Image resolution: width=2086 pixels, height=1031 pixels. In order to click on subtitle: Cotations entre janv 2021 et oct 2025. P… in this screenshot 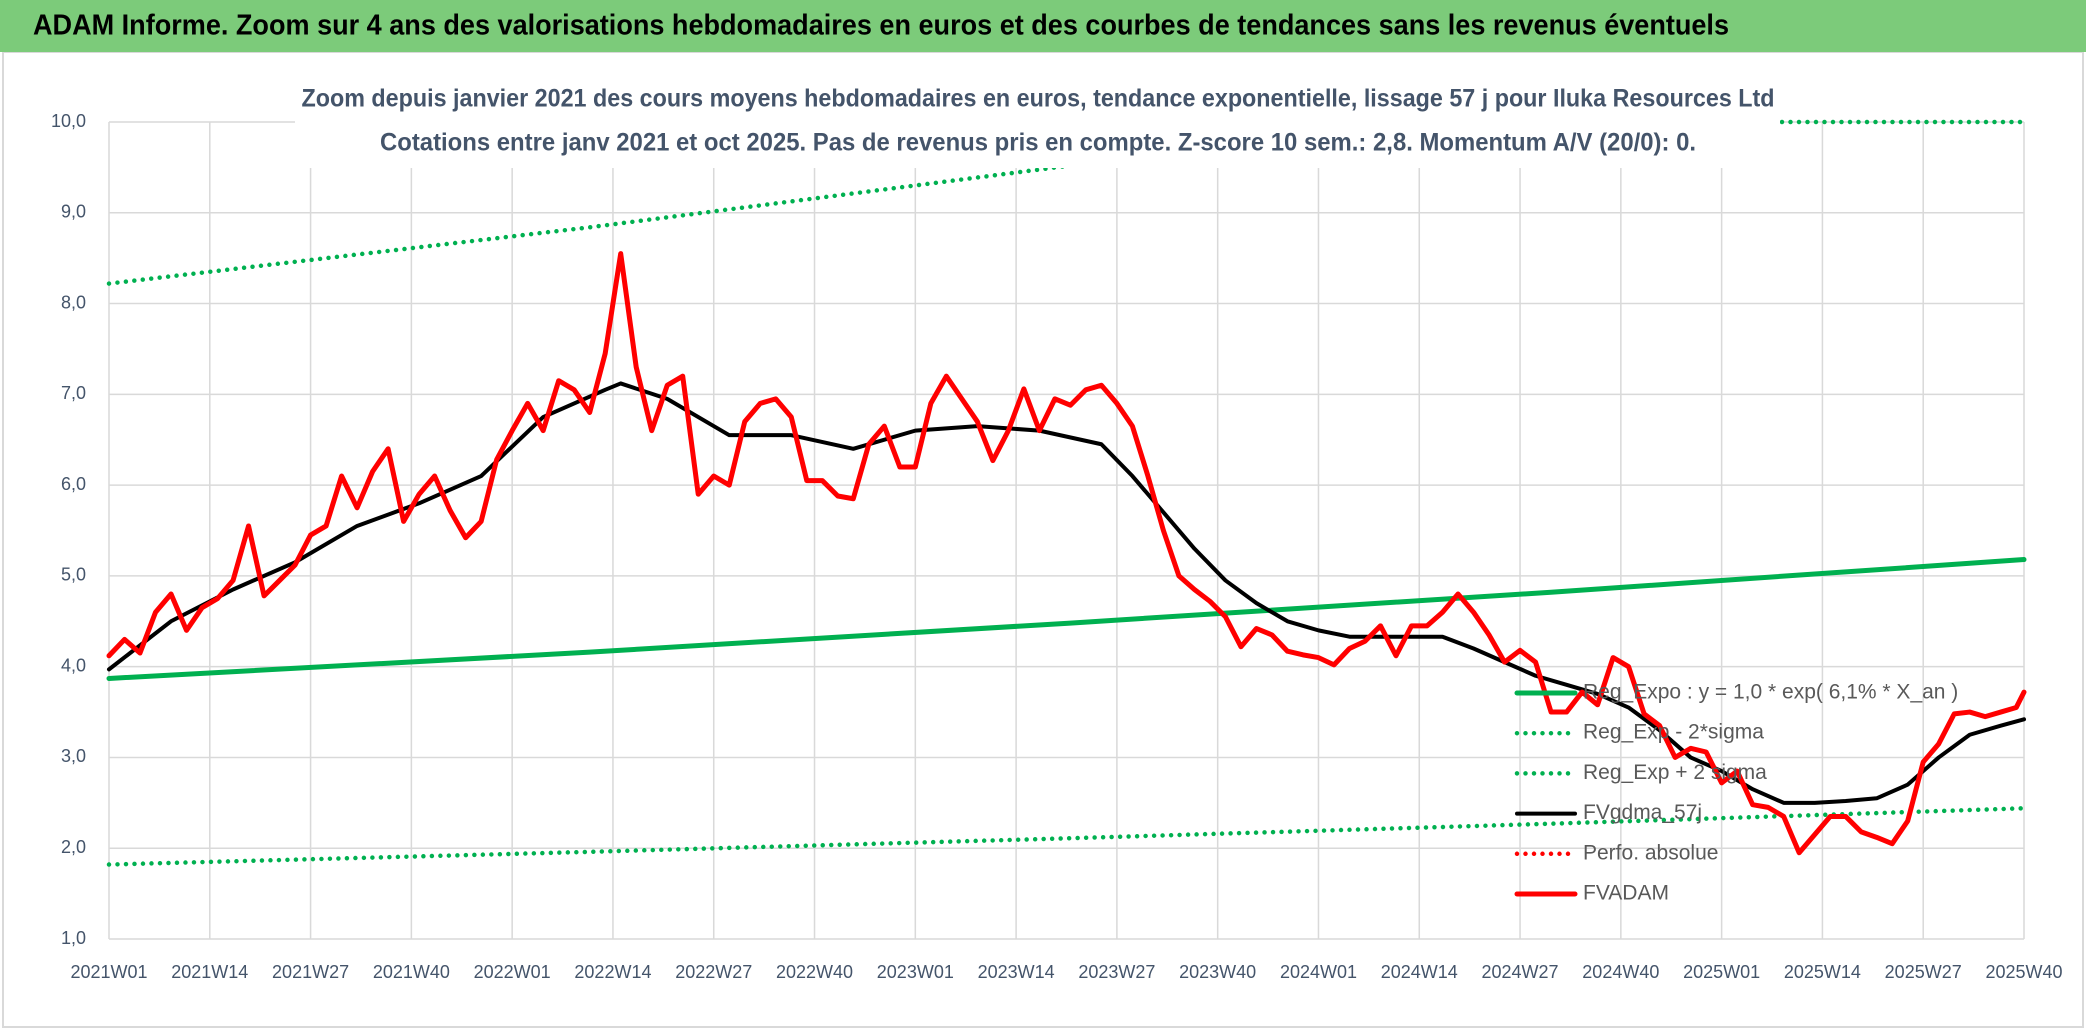, I will do `click(1038, 143)`.